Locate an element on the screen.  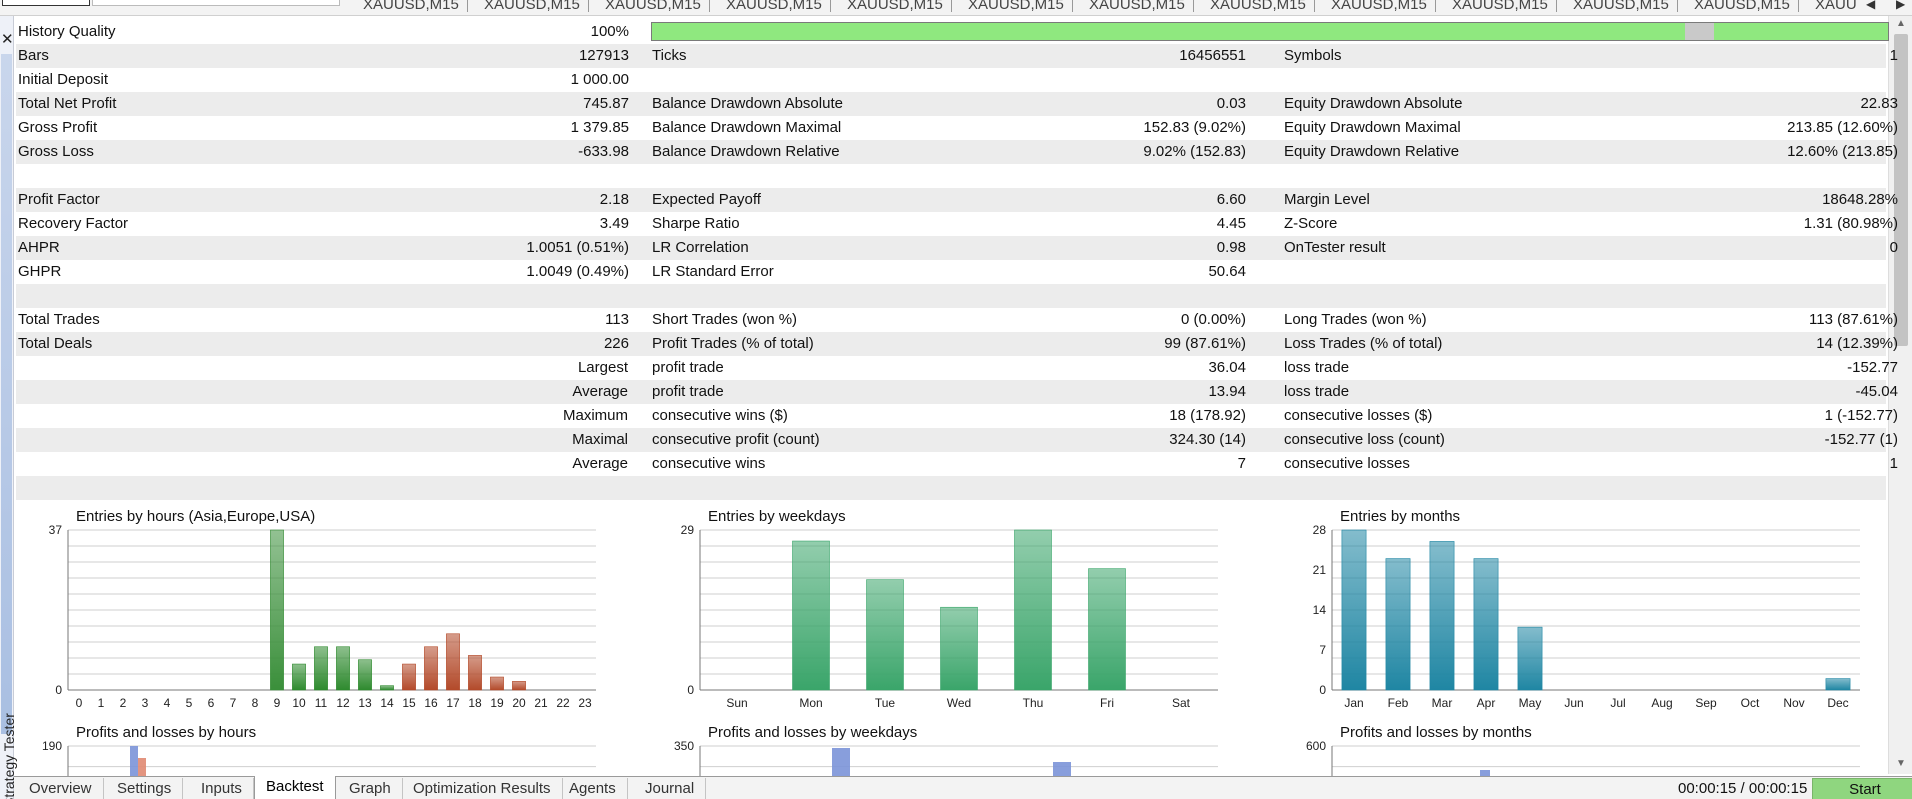
chart-title: Entries by months is located at coordinates (1400, 516).